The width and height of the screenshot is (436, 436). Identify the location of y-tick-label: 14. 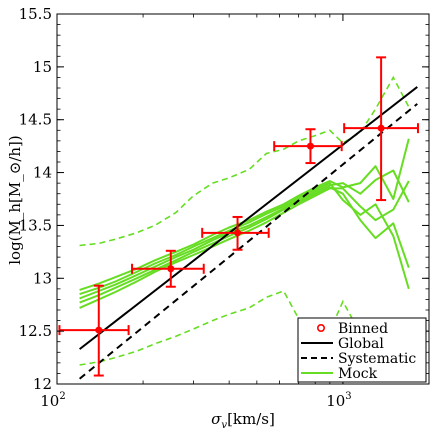
(42, 173).